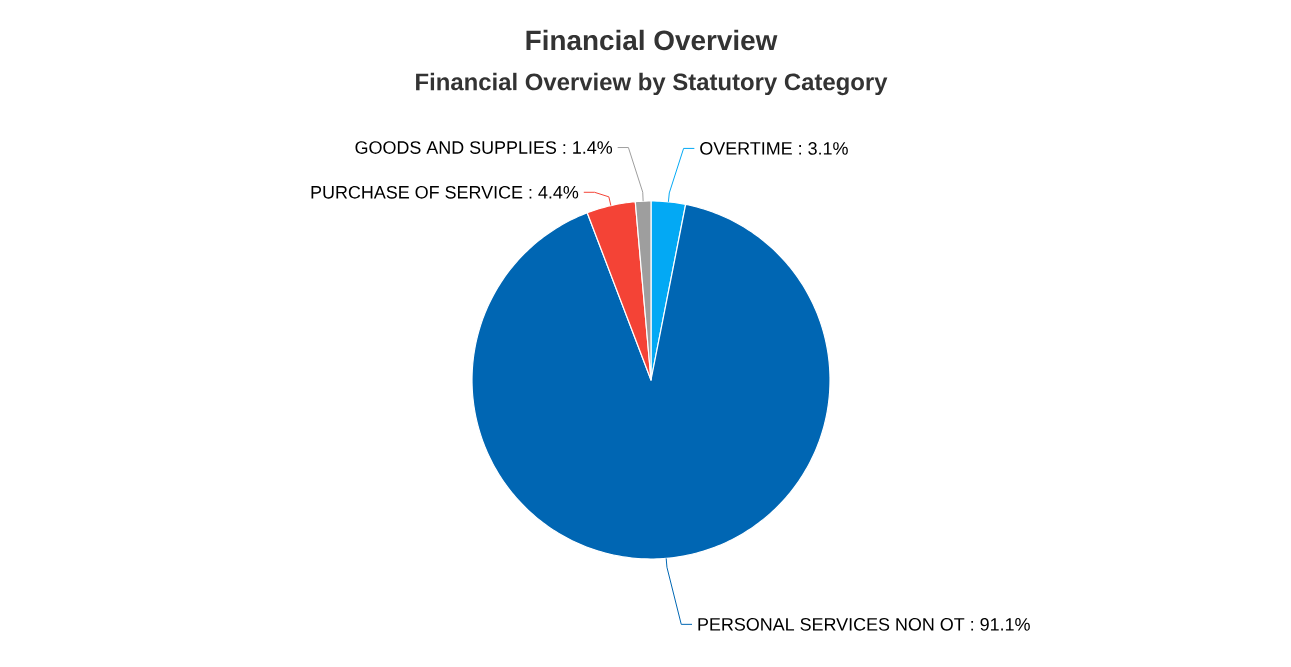 The width and height of the screenshot is (1291, 667). I want to click on chart-title: Financial Overview, so click(652, 40).